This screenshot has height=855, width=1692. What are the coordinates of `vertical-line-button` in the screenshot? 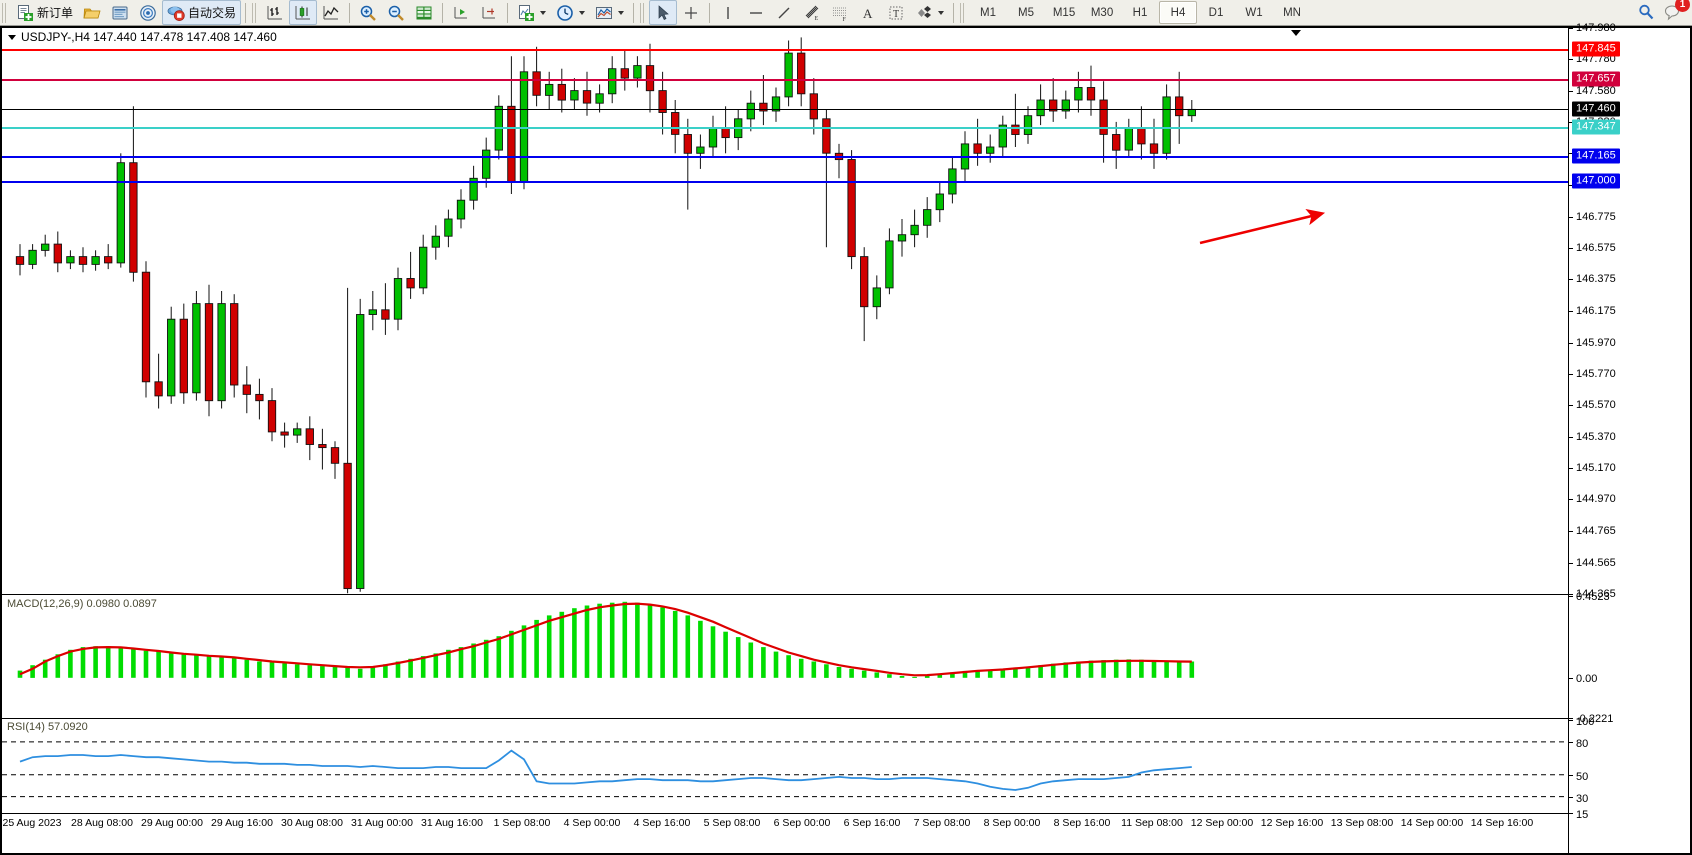 It's located at (728, 12).